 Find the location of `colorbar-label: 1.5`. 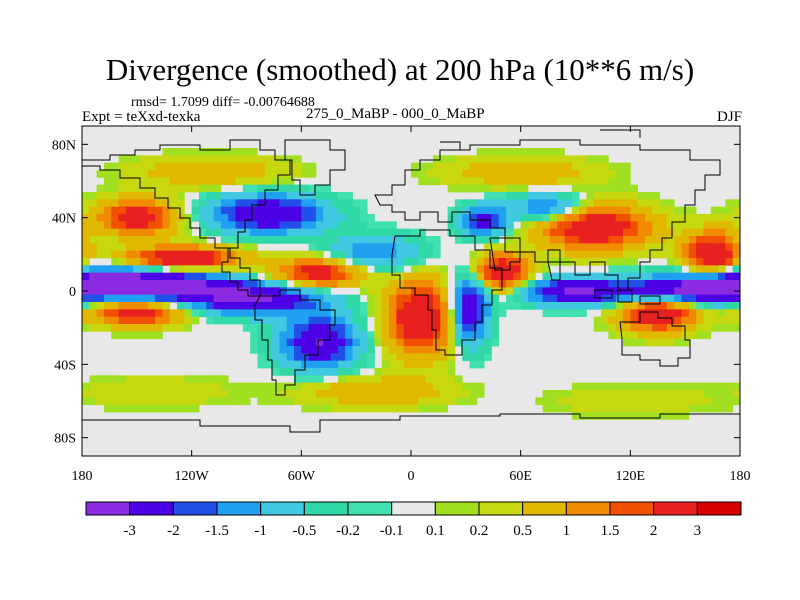

colorbar-label: 1.5 is located at coordinates (610, 531).